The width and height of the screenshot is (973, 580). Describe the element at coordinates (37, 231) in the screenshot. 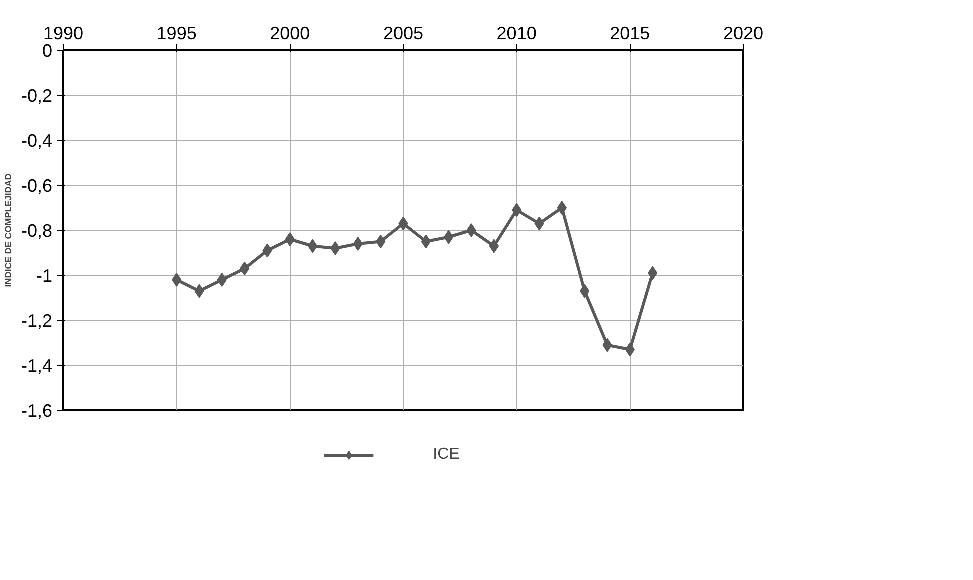

I see `y-tick-label: -0,8` at that location.